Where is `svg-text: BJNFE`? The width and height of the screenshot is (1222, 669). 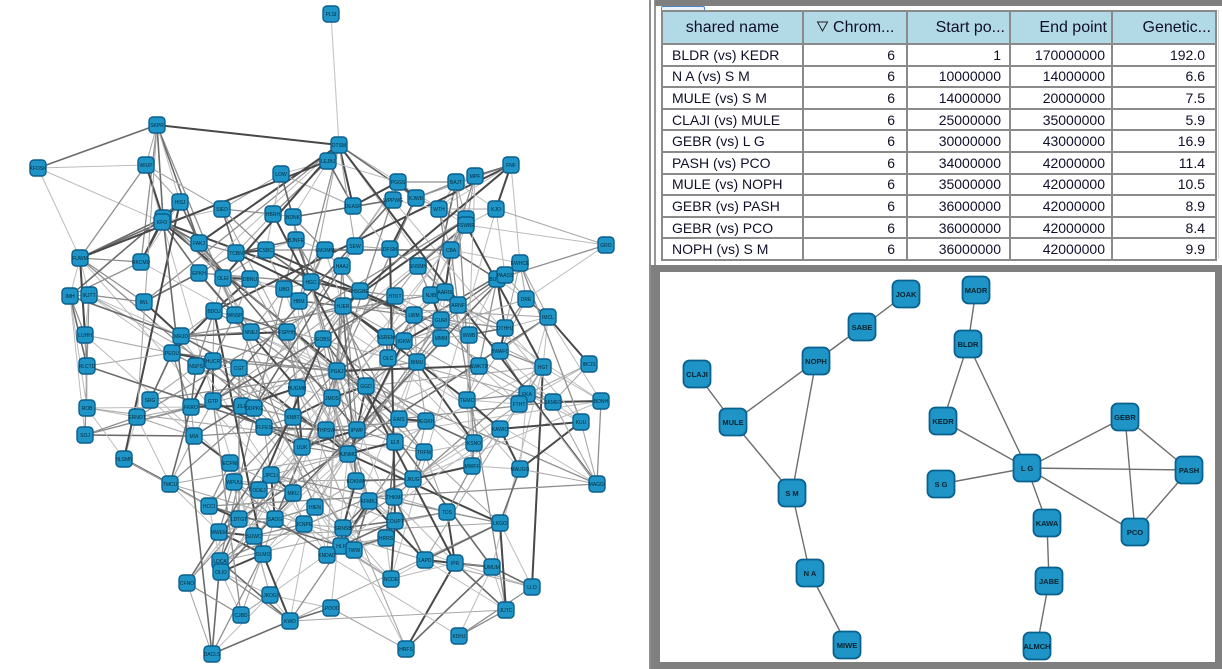 svg-text: BJNFE is located at coordinates (296, 241).